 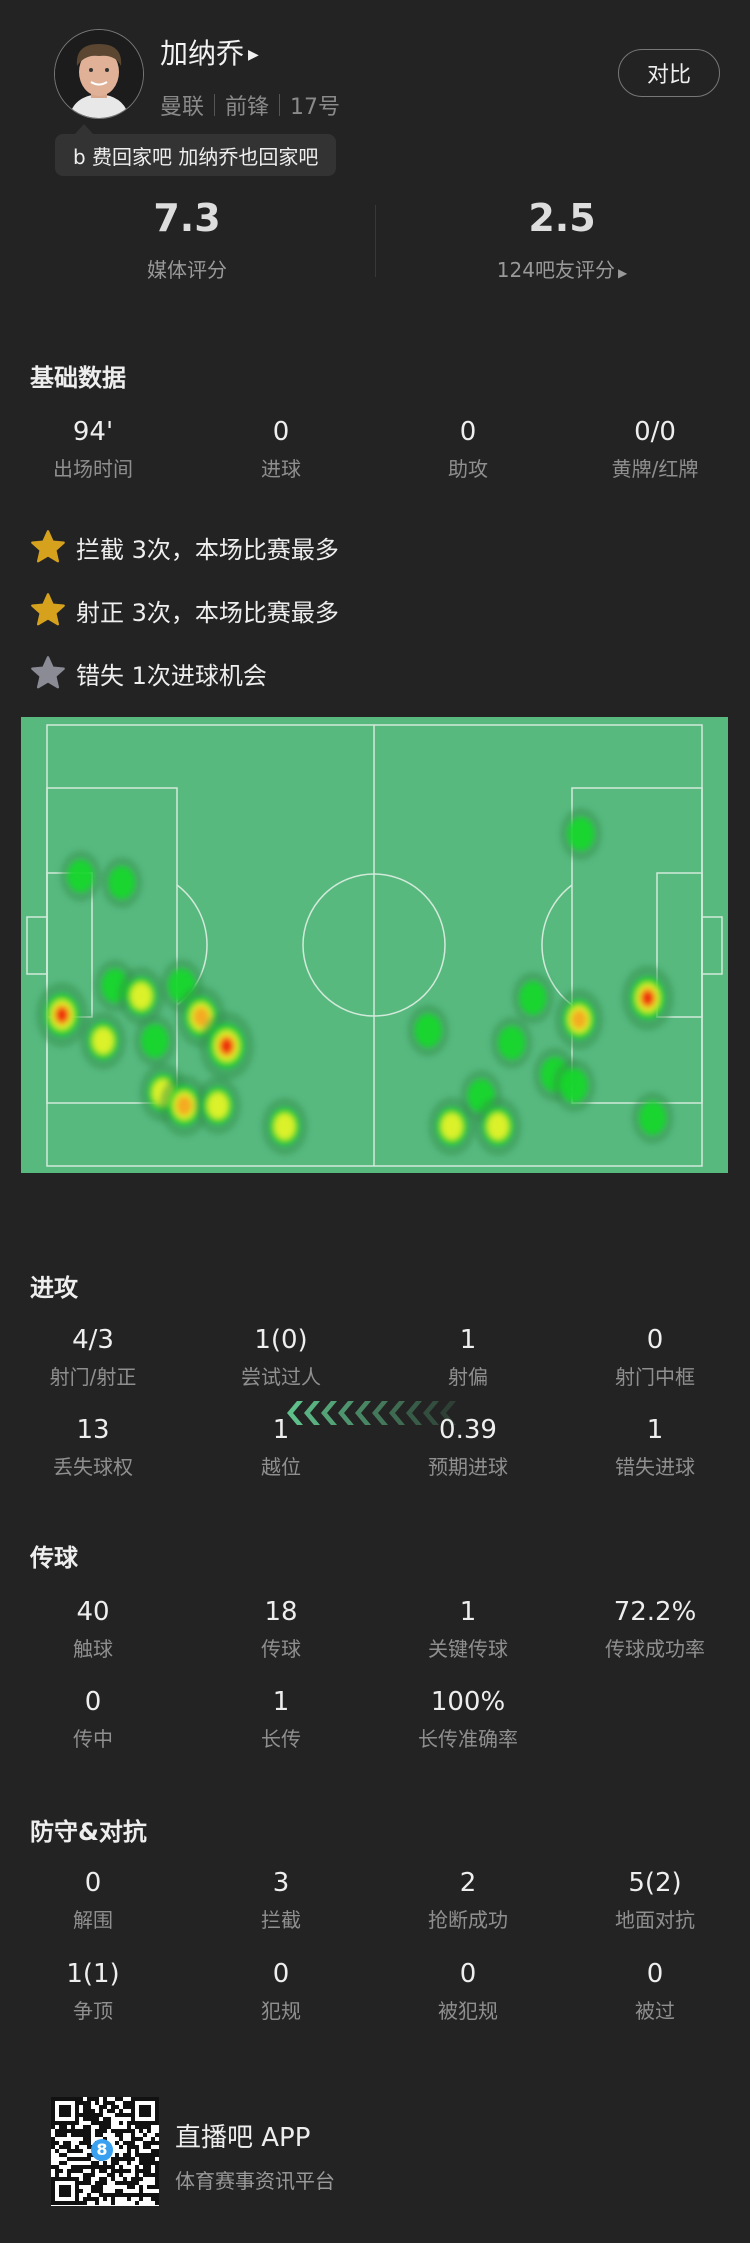 What do you see at coordinates (102, 2150) in the screenshot?
I see `qr-logo: 8` at bounding box center [102, 2150].